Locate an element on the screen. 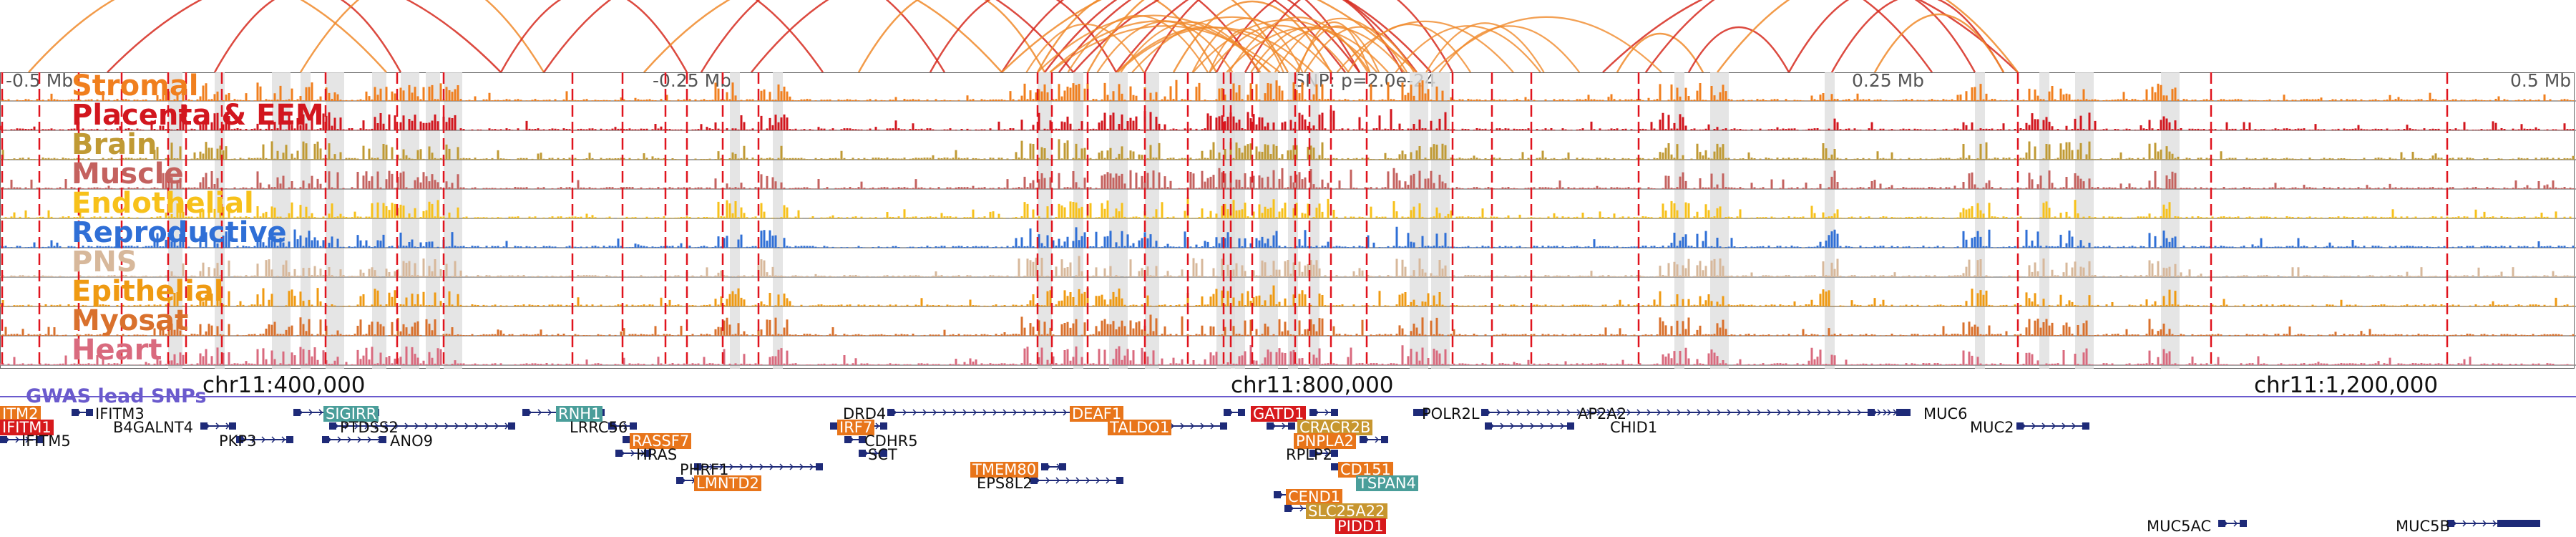  track-label-endothelial: Endothelial is located at coordinates (163, 203).